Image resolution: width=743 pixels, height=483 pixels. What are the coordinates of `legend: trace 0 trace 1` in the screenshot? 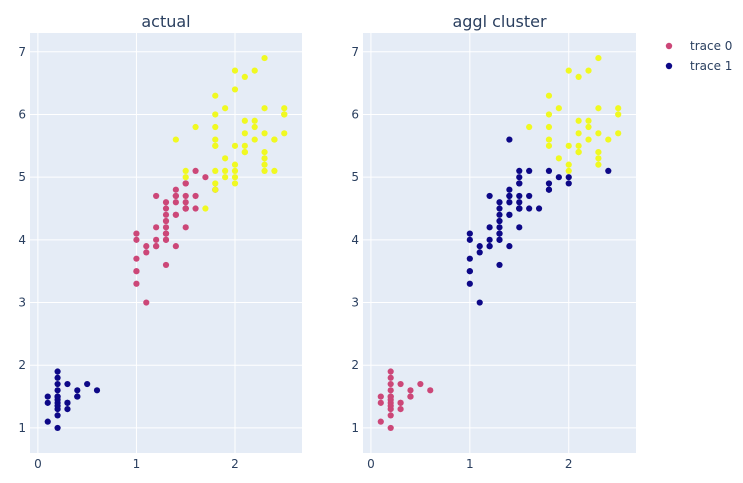 It's located at (699, 56).